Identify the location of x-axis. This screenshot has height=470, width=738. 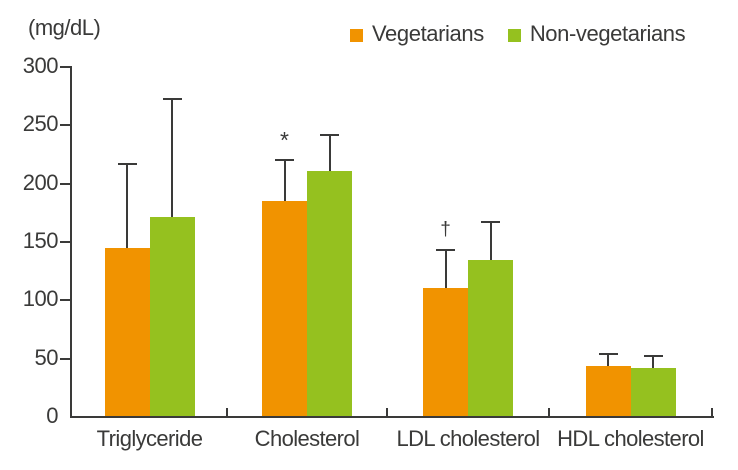
(392, 417).